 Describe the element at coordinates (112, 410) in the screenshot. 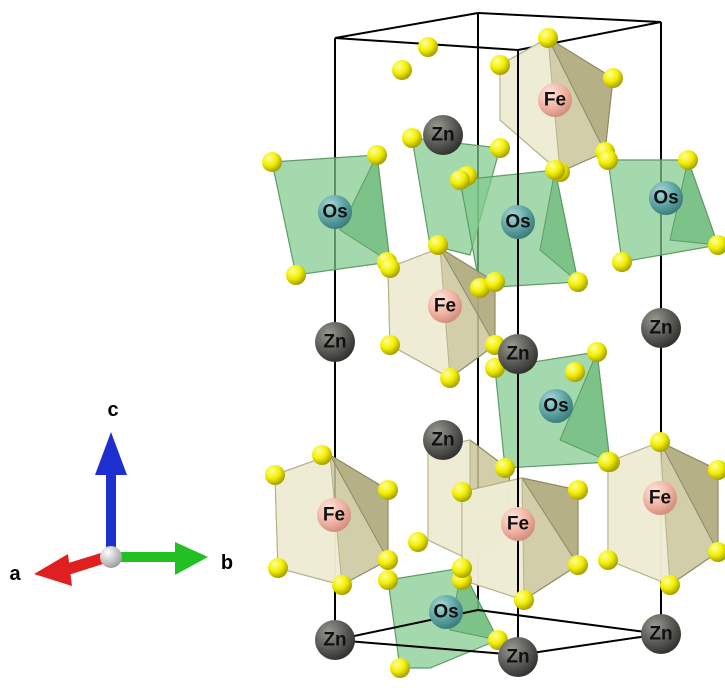

I see `c-axis-label: c` at that location.